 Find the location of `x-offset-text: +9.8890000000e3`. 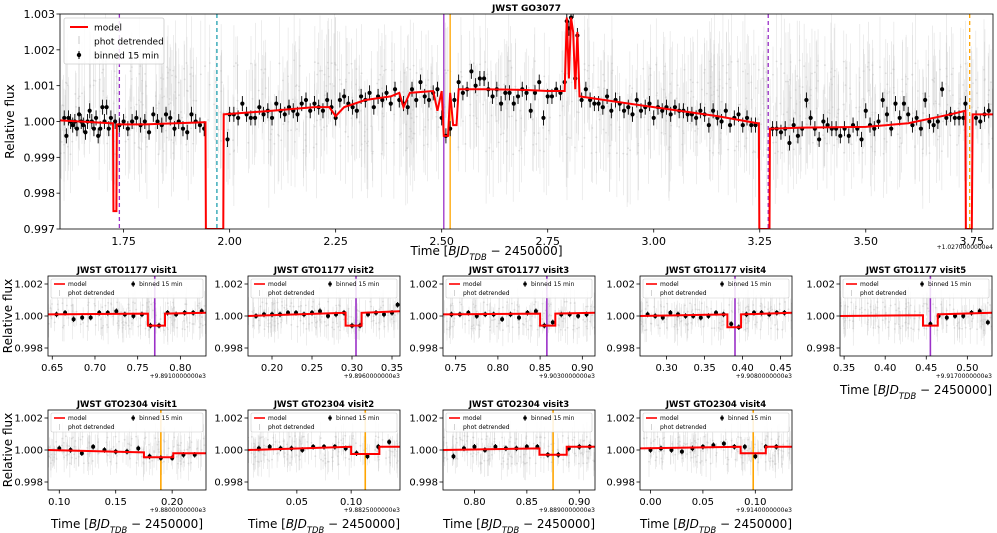

x-offset-text: +9.8890000000e3 is located at coordinates (567, 510).